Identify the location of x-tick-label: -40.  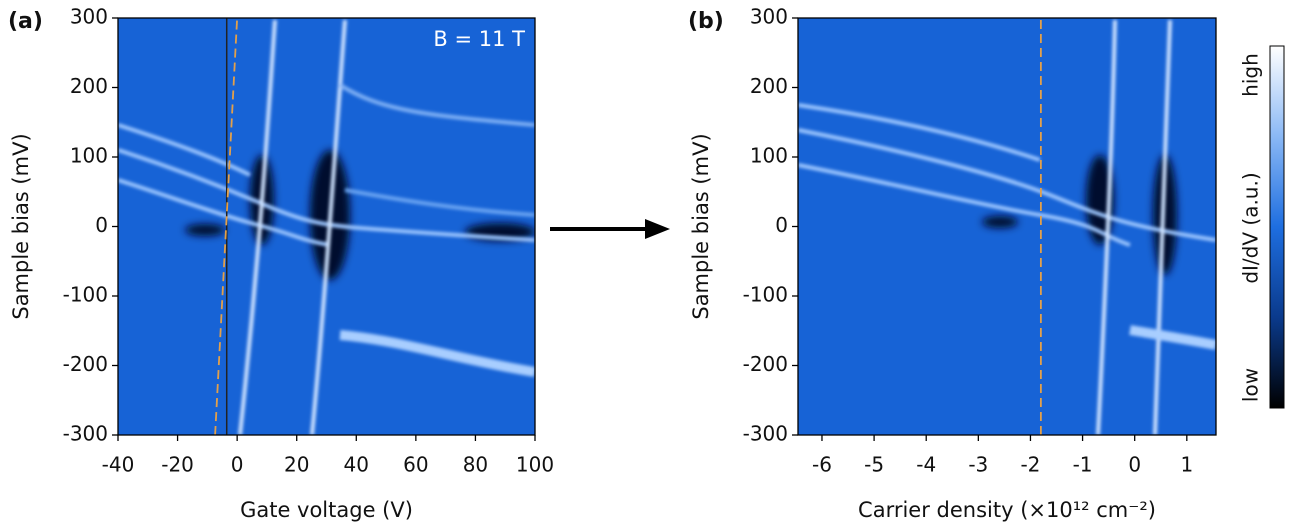
(118, 465).